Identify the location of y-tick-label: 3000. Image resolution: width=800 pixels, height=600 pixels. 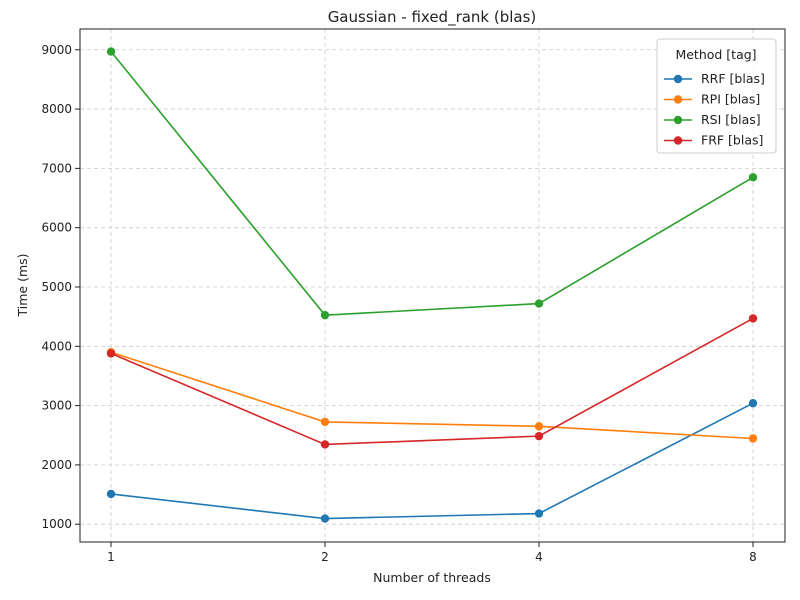
(56, 406).